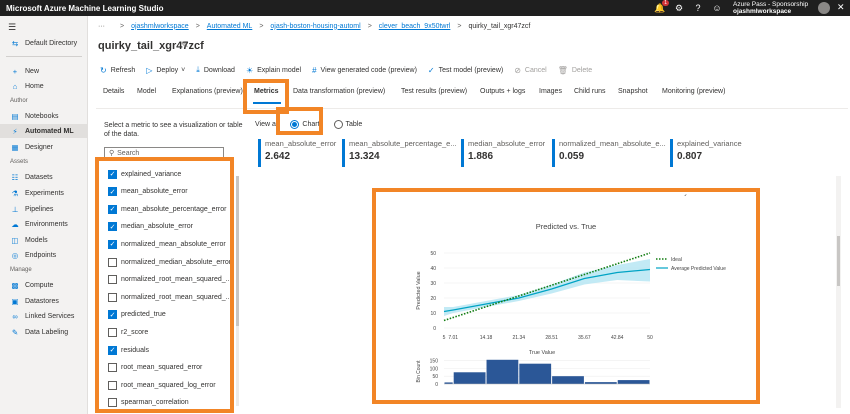 This screenshot has width=850, height=414. I want to click on pencil-icon: ✎, so click(185, 45).